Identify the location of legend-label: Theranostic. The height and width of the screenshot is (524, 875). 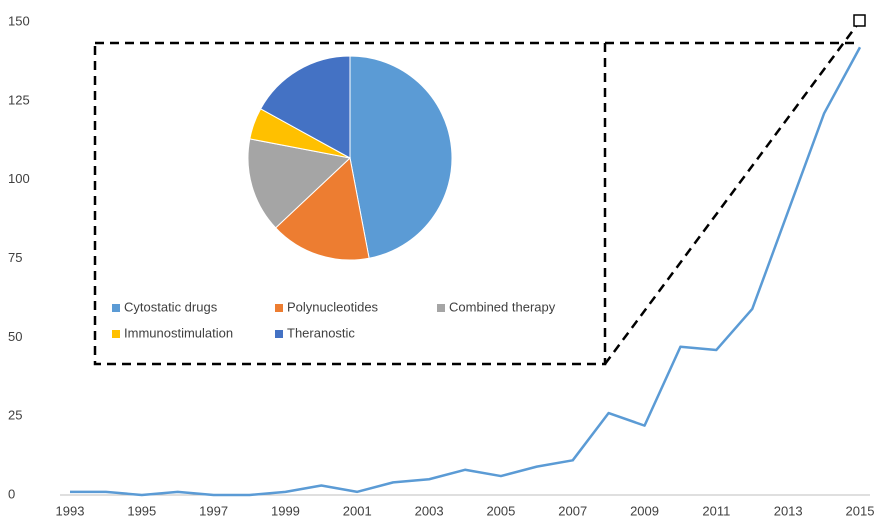
(321, 332).